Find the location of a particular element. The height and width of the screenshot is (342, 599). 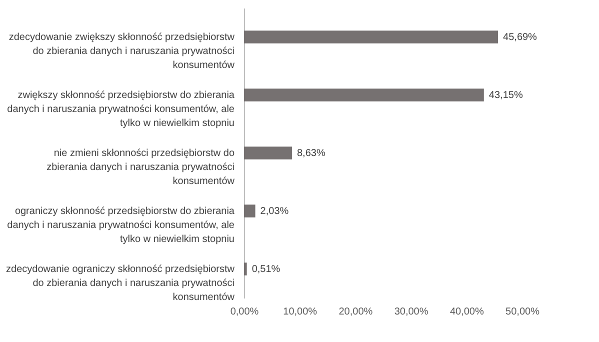

x-tick-label: 40,00% is located at coordinates (467, 312).